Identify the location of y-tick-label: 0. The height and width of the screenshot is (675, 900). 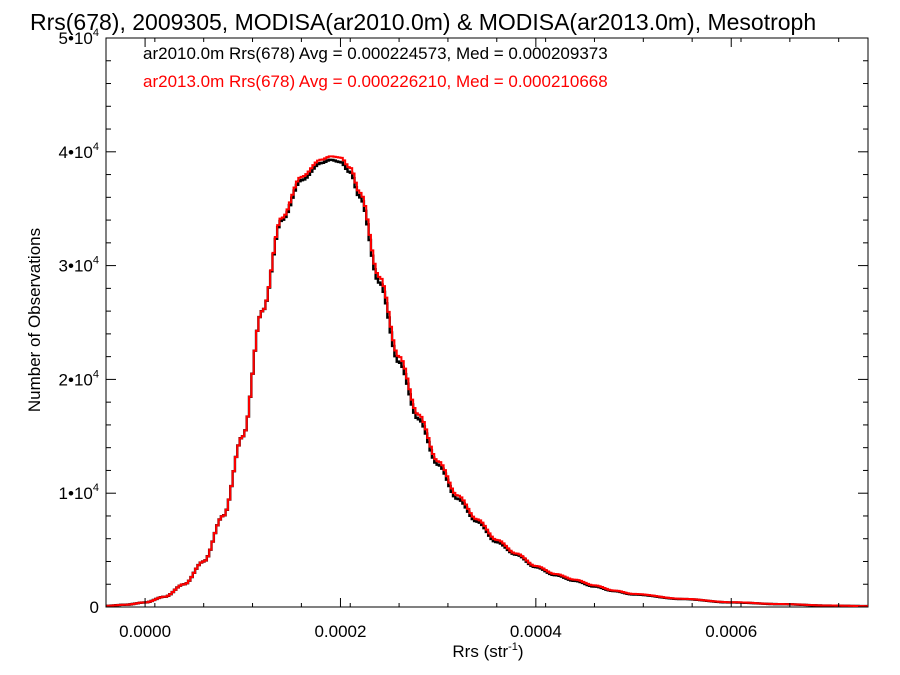
(94, 607).